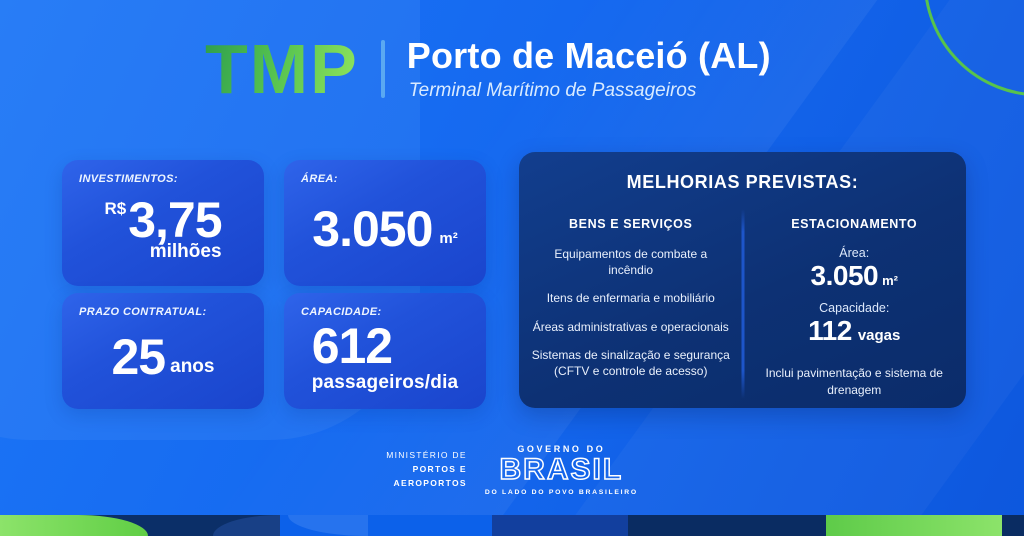 The height and width of the screenshot is (539, 1024). I want to click on parking-area-label: Área:, so click(854, 253).